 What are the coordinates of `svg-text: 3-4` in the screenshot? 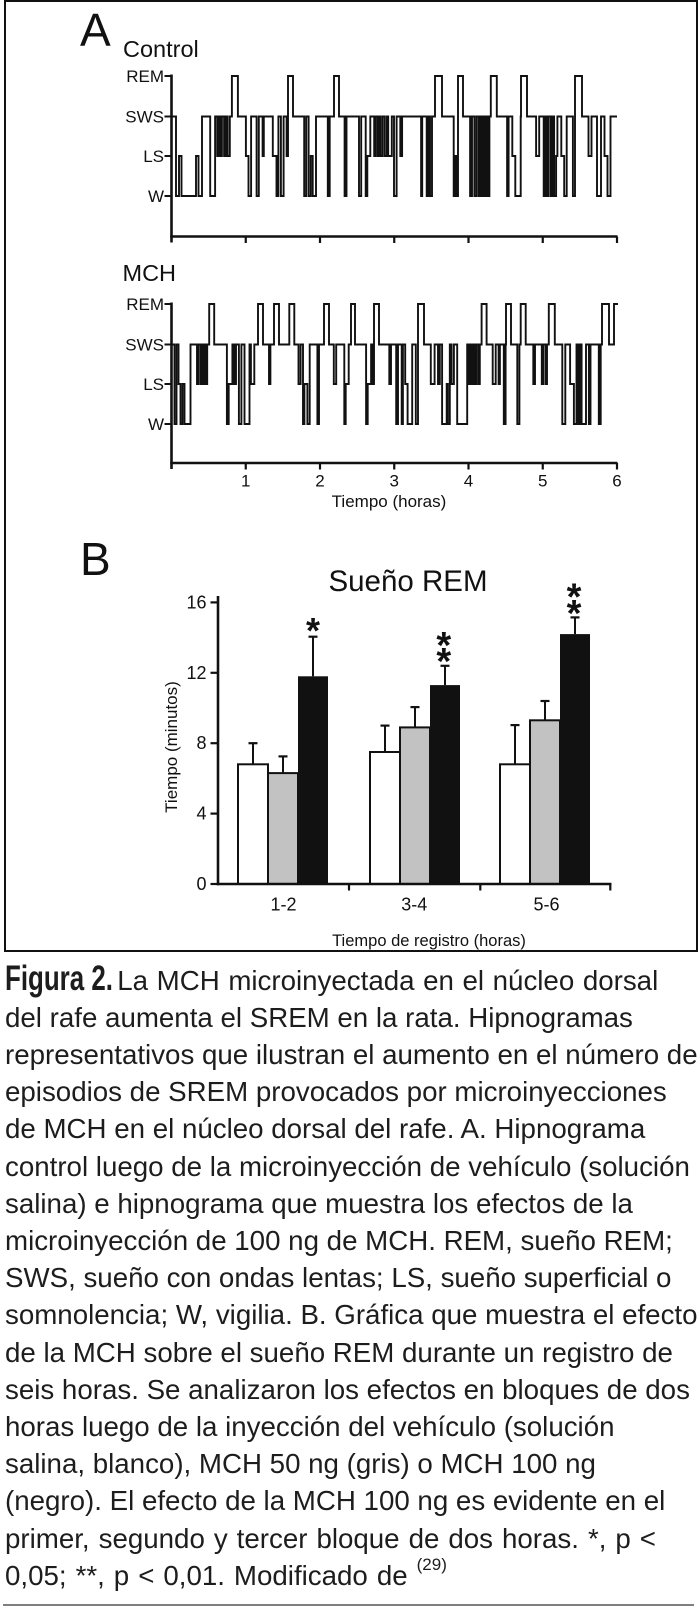 It's located at (414, 905).